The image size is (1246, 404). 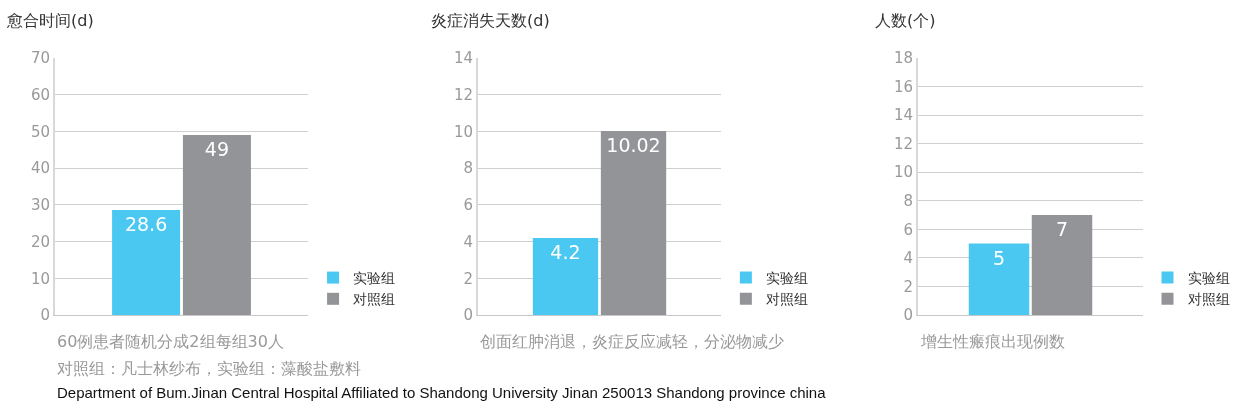 What do you see at coordinates (40, 58) in the screenshot?
I see `y-tick-label: 70` at bounding box center [40, 58].